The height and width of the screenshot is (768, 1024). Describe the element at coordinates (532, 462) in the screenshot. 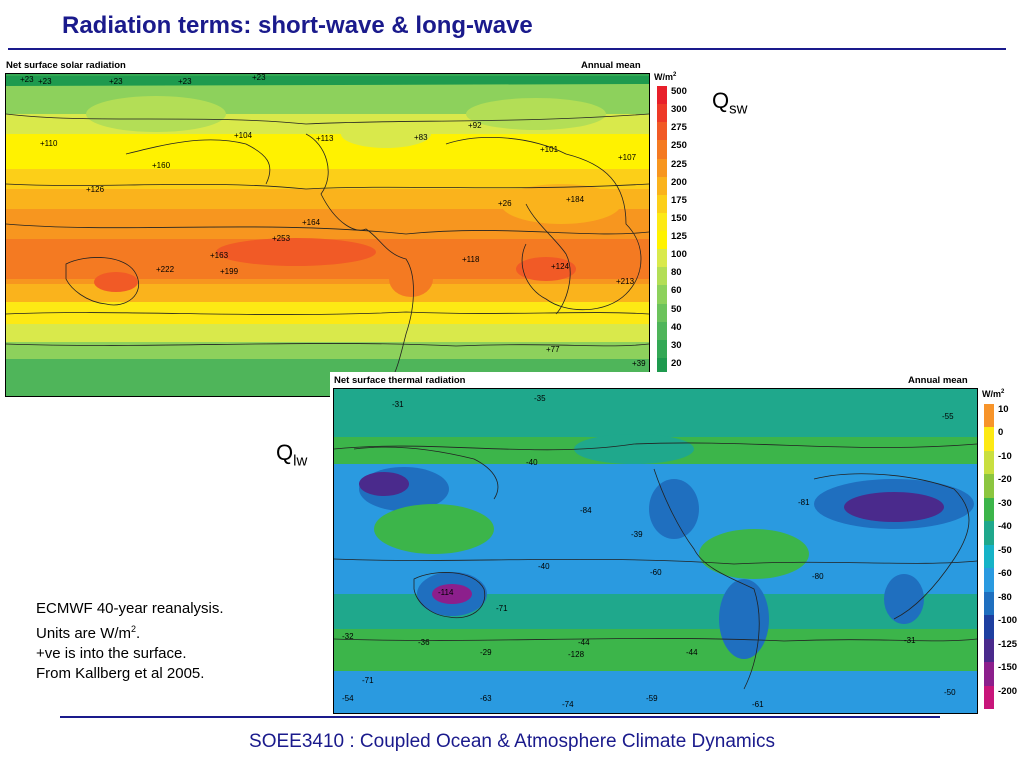

I see `lw-map-label: -40` at that location.